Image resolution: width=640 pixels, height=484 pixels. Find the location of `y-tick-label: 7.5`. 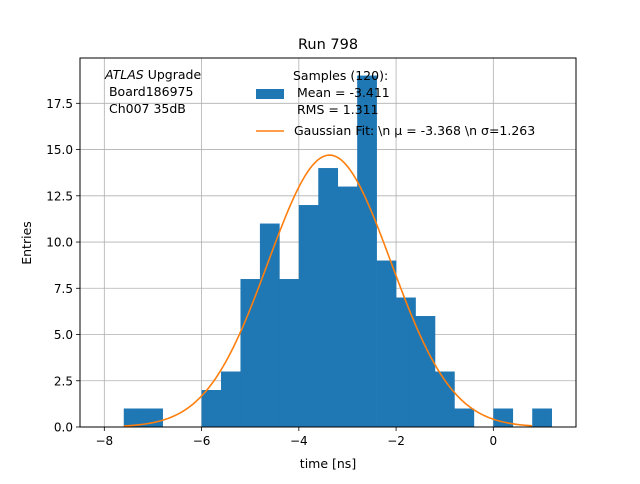

y-tick-label: 7.5 is located at coordinates (63, 289).